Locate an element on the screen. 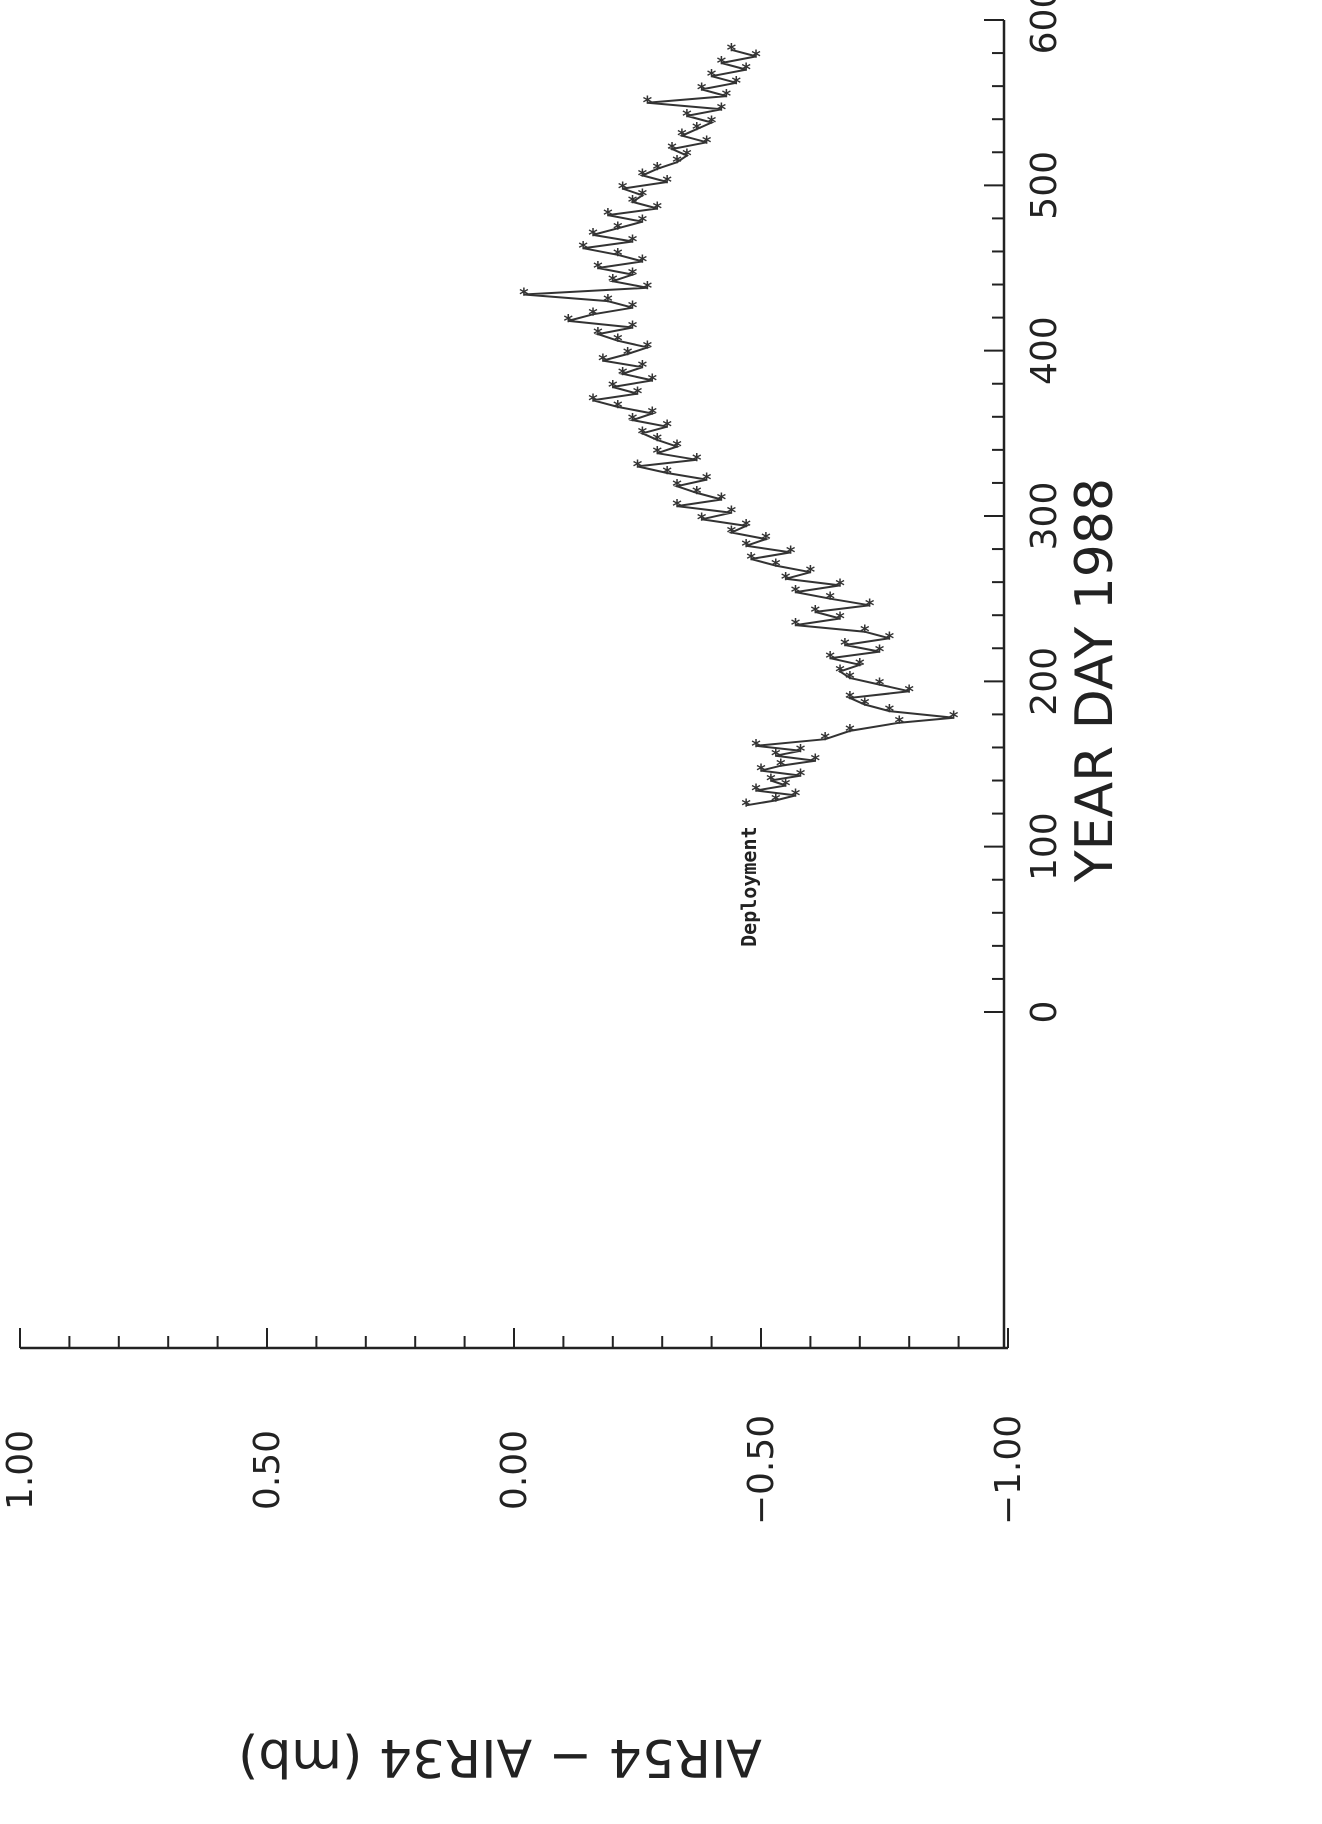  x-tick-label: 300 is located at coordinates (1044, 516).